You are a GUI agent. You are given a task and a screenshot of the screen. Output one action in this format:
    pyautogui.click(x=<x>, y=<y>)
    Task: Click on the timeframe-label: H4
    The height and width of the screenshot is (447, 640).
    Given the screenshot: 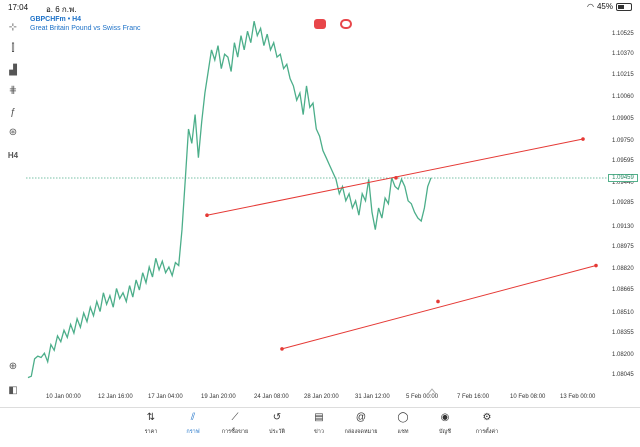 What is the action you would take?
    pyautogui.click(x=13, y=155)
    